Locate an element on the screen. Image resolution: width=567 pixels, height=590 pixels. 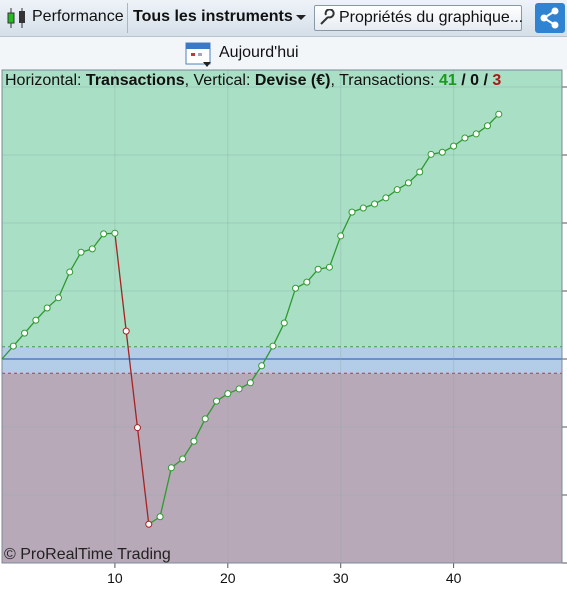
date-bar: Aujourd'hui is located at coordinates (283, 53).